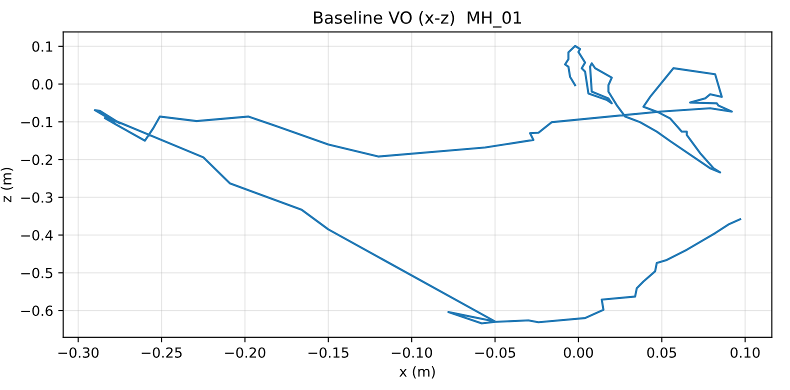 The image size is (790, 390). What do you see at coordinates (578, 352) in the screenshot?
I see `x-tick-label: 0.00` at bounding box center [578, 352].